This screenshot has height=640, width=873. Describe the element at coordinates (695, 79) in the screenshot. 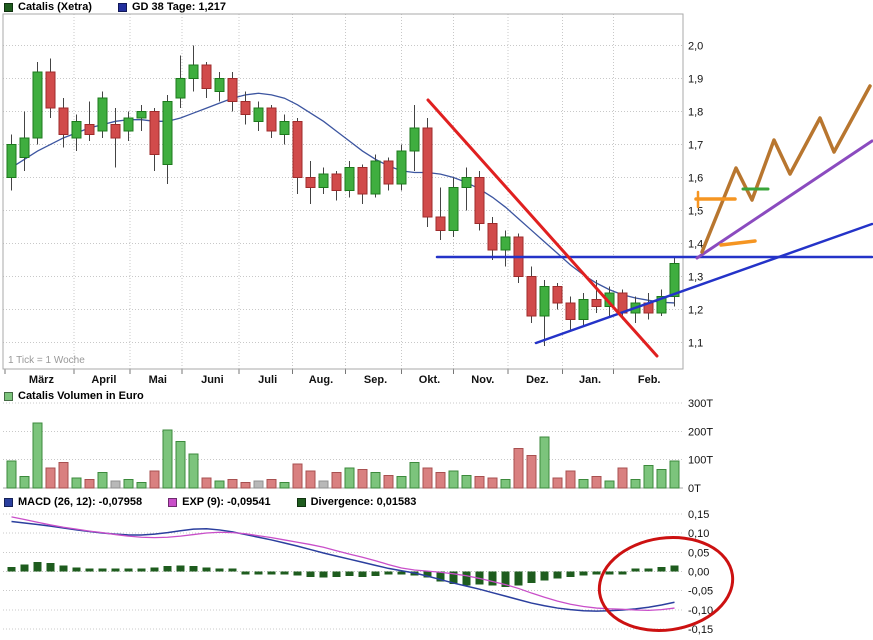

I see `svg-text: 1,9` at that location.